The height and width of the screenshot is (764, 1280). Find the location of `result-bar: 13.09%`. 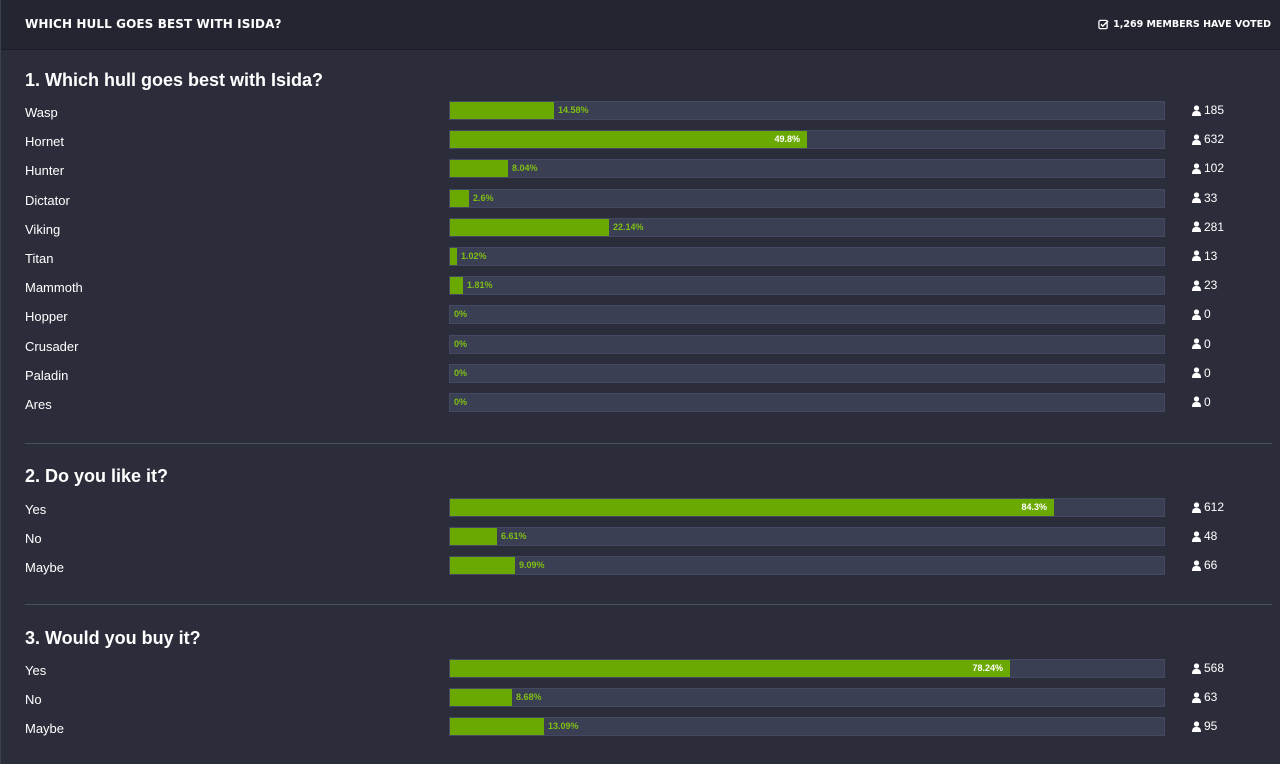

result-bar: 13.09% is located at coordinates (807, 727).